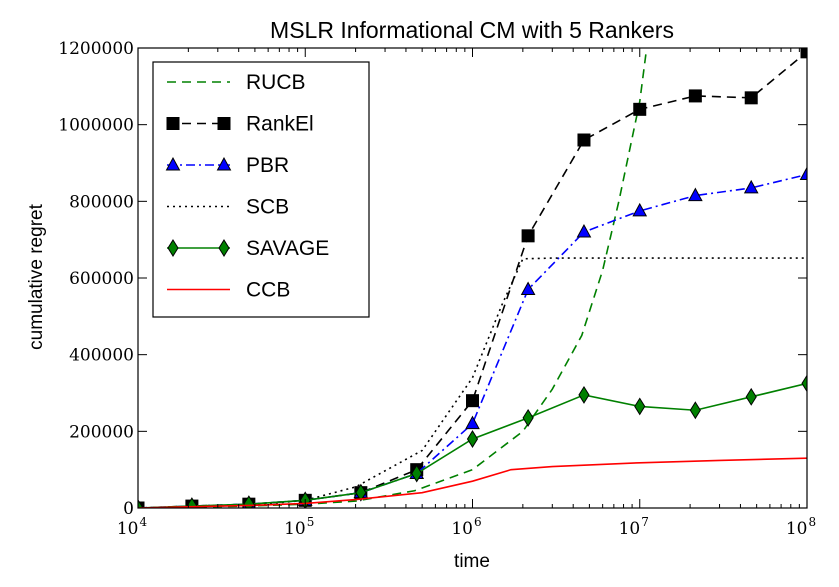 Image resolution: width=839 pixels, height=587 pixels. What do you see at coordinates (280, 124) in the screenshot?
I see `legend-label-rankel: RankEl` at bounding box center [280, 124].